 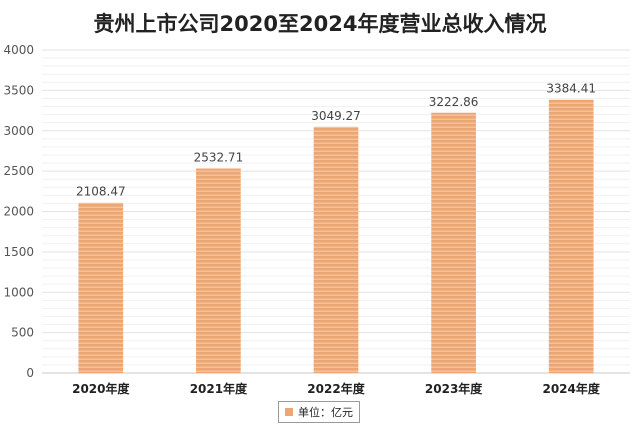 I want to click on y-tick-label: 0, so click(x=30, y=373).